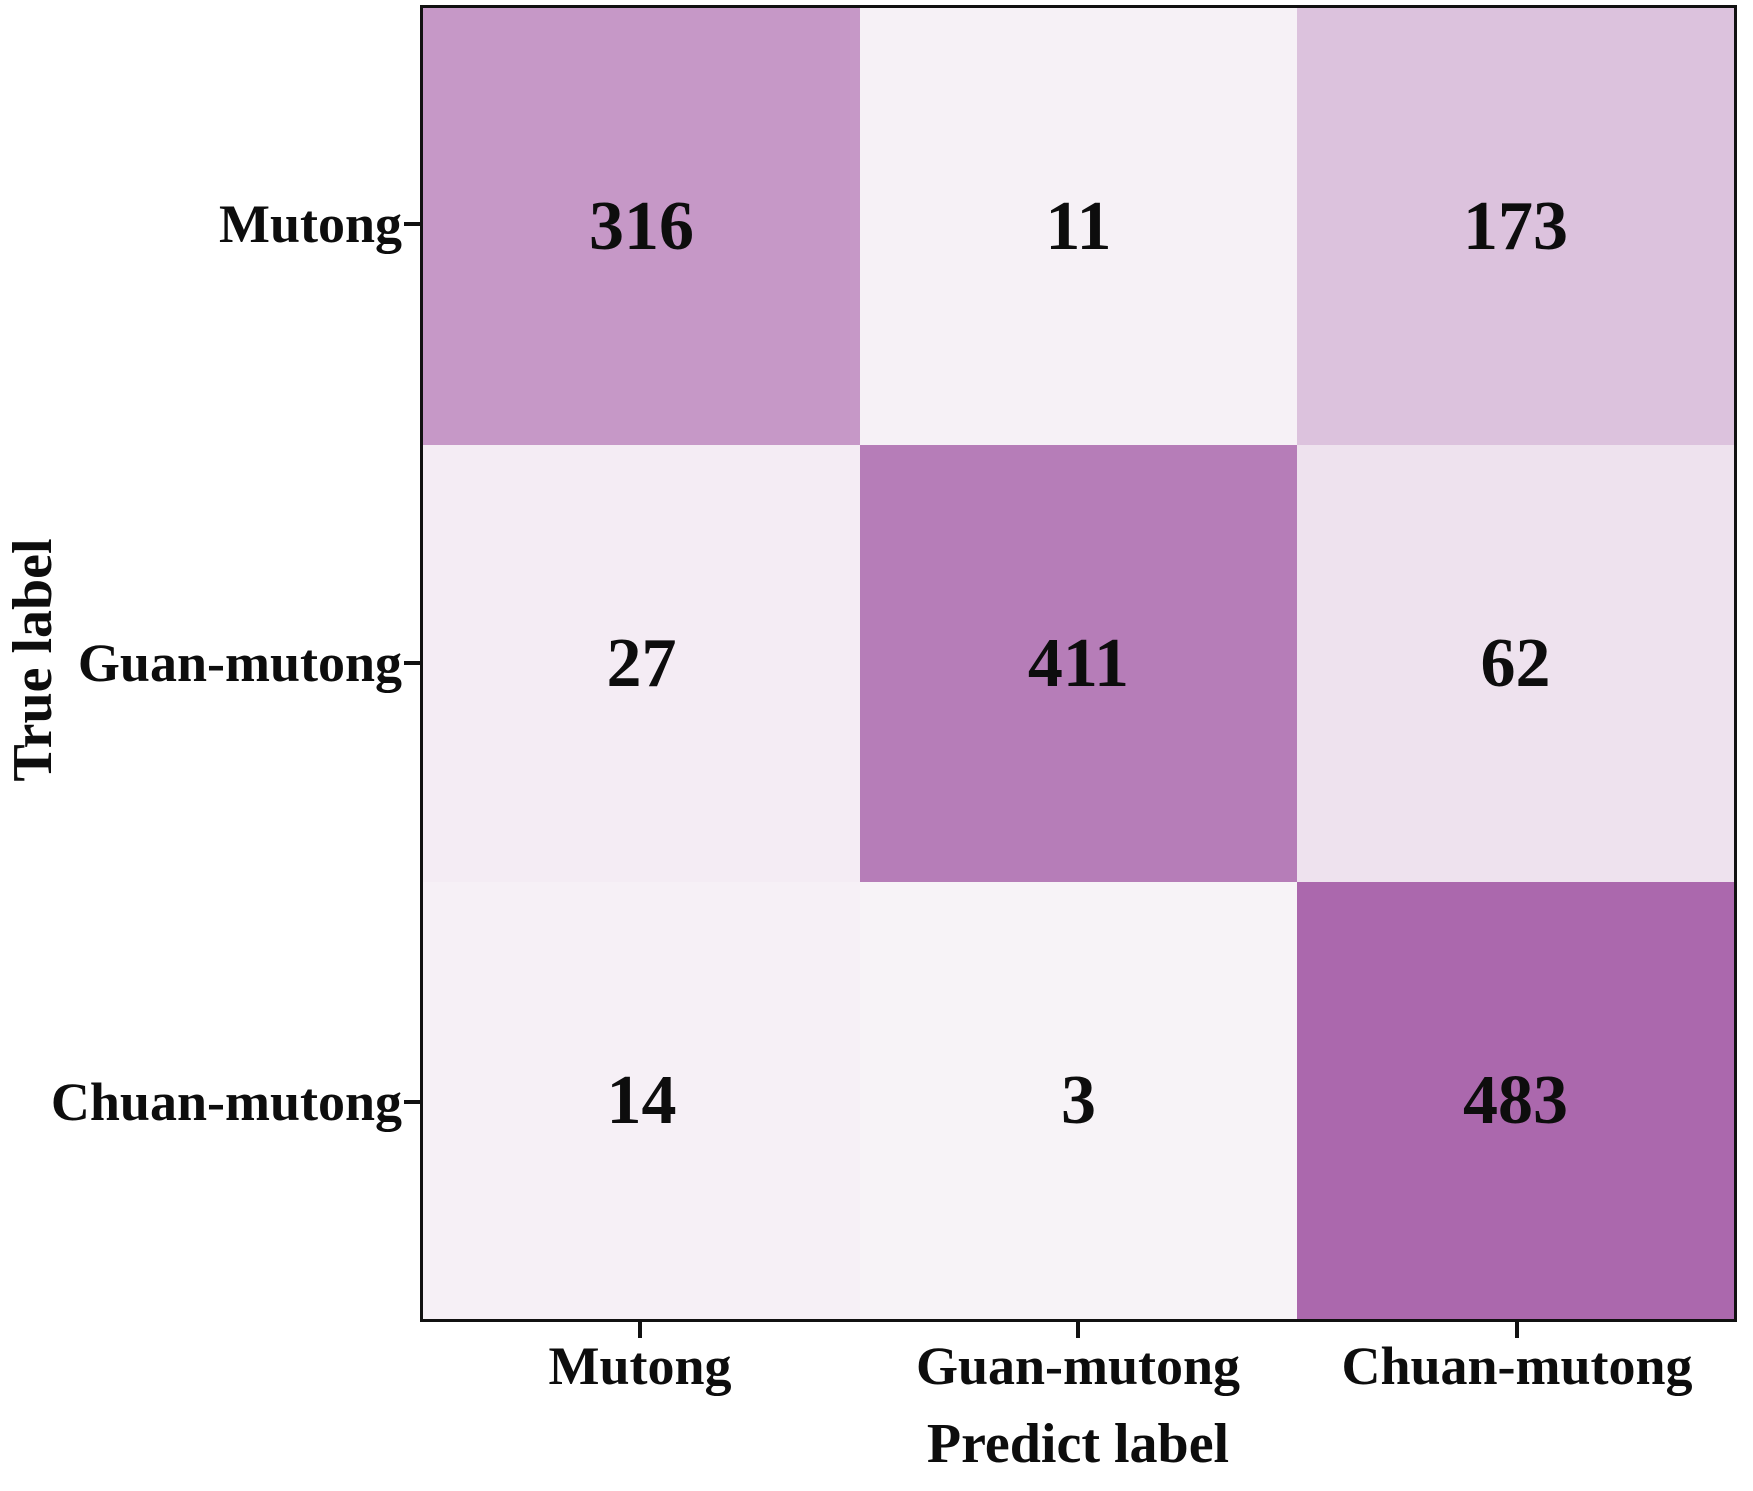  I want to click on x-tick-label-guan-mutong: Guan-mutong, so click(1078, 1366).